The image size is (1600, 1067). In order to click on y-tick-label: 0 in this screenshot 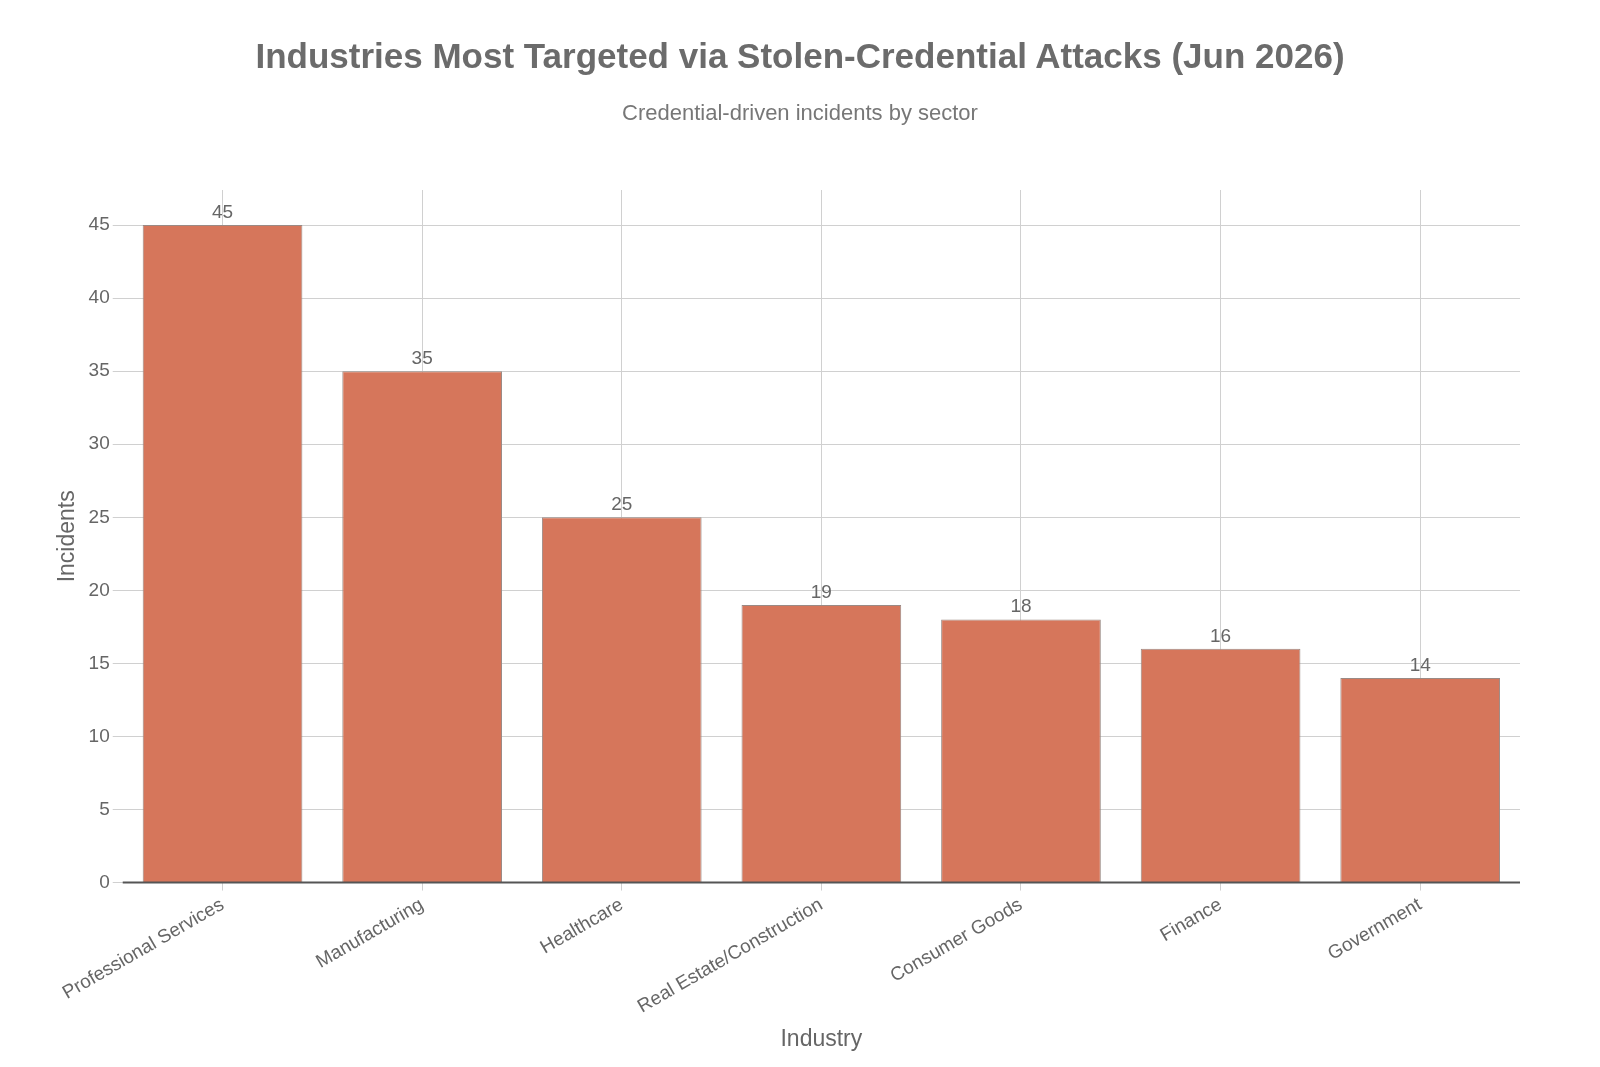, I will do `click(104, 881)`.